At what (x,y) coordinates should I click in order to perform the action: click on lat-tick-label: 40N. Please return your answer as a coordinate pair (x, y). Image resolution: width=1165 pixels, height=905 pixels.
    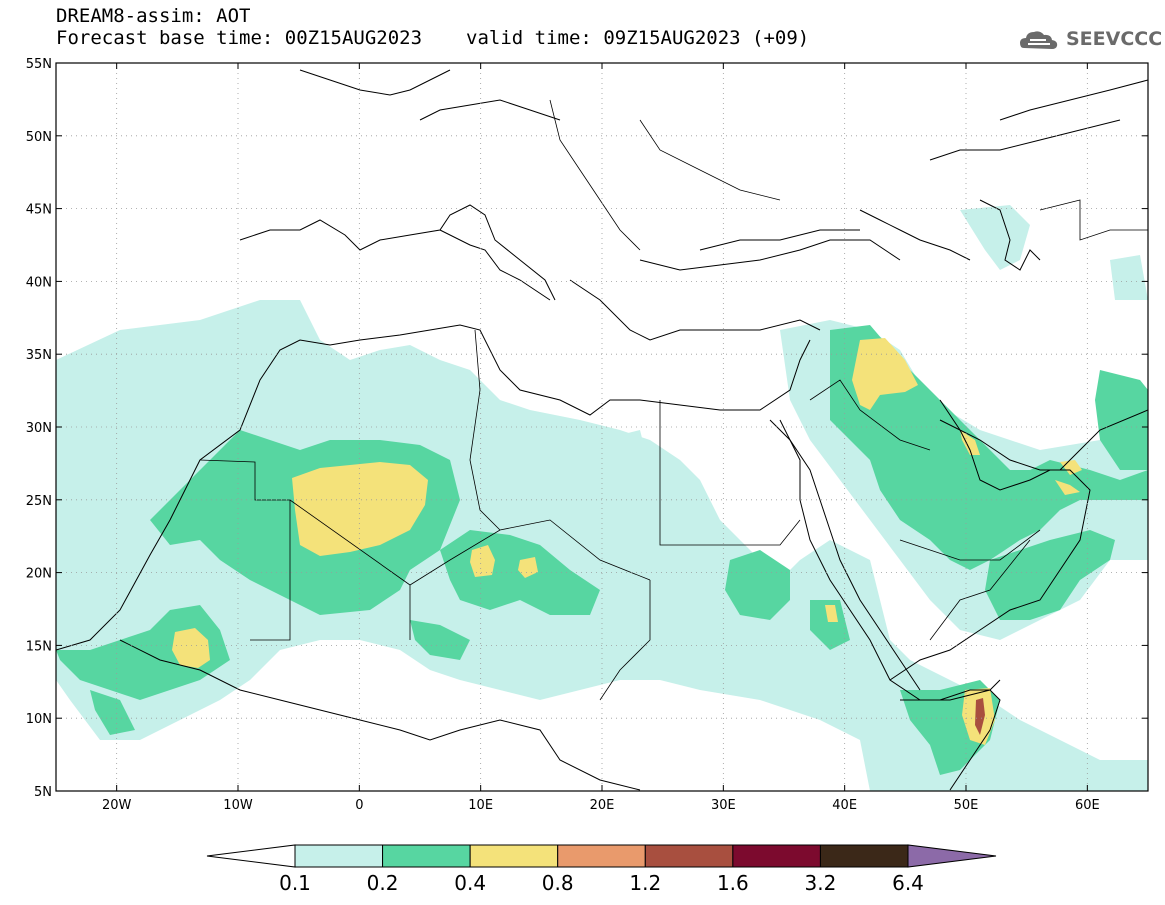
    Looking at the image, I should click on (39, 282).